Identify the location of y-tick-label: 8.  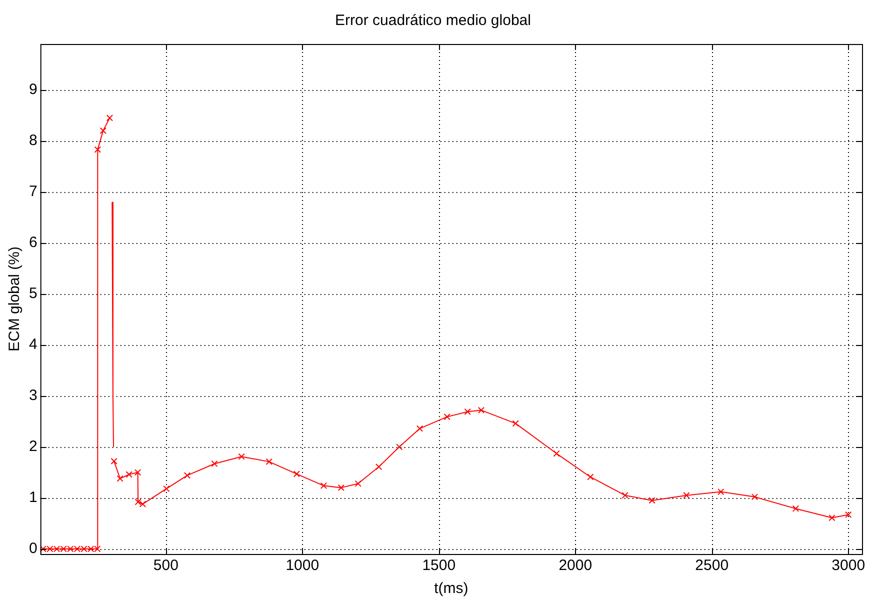
(33, 141).